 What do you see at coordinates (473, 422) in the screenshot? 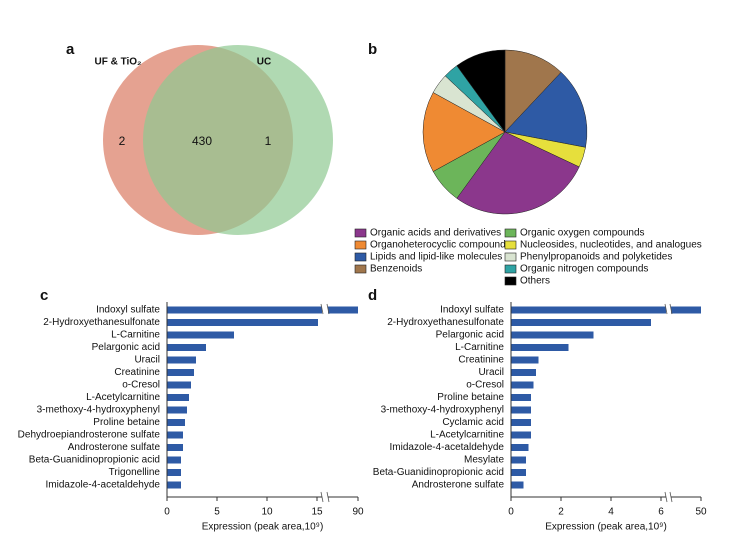
I see `category-label: Cyclamic acid` at bounding box center [473, 422].